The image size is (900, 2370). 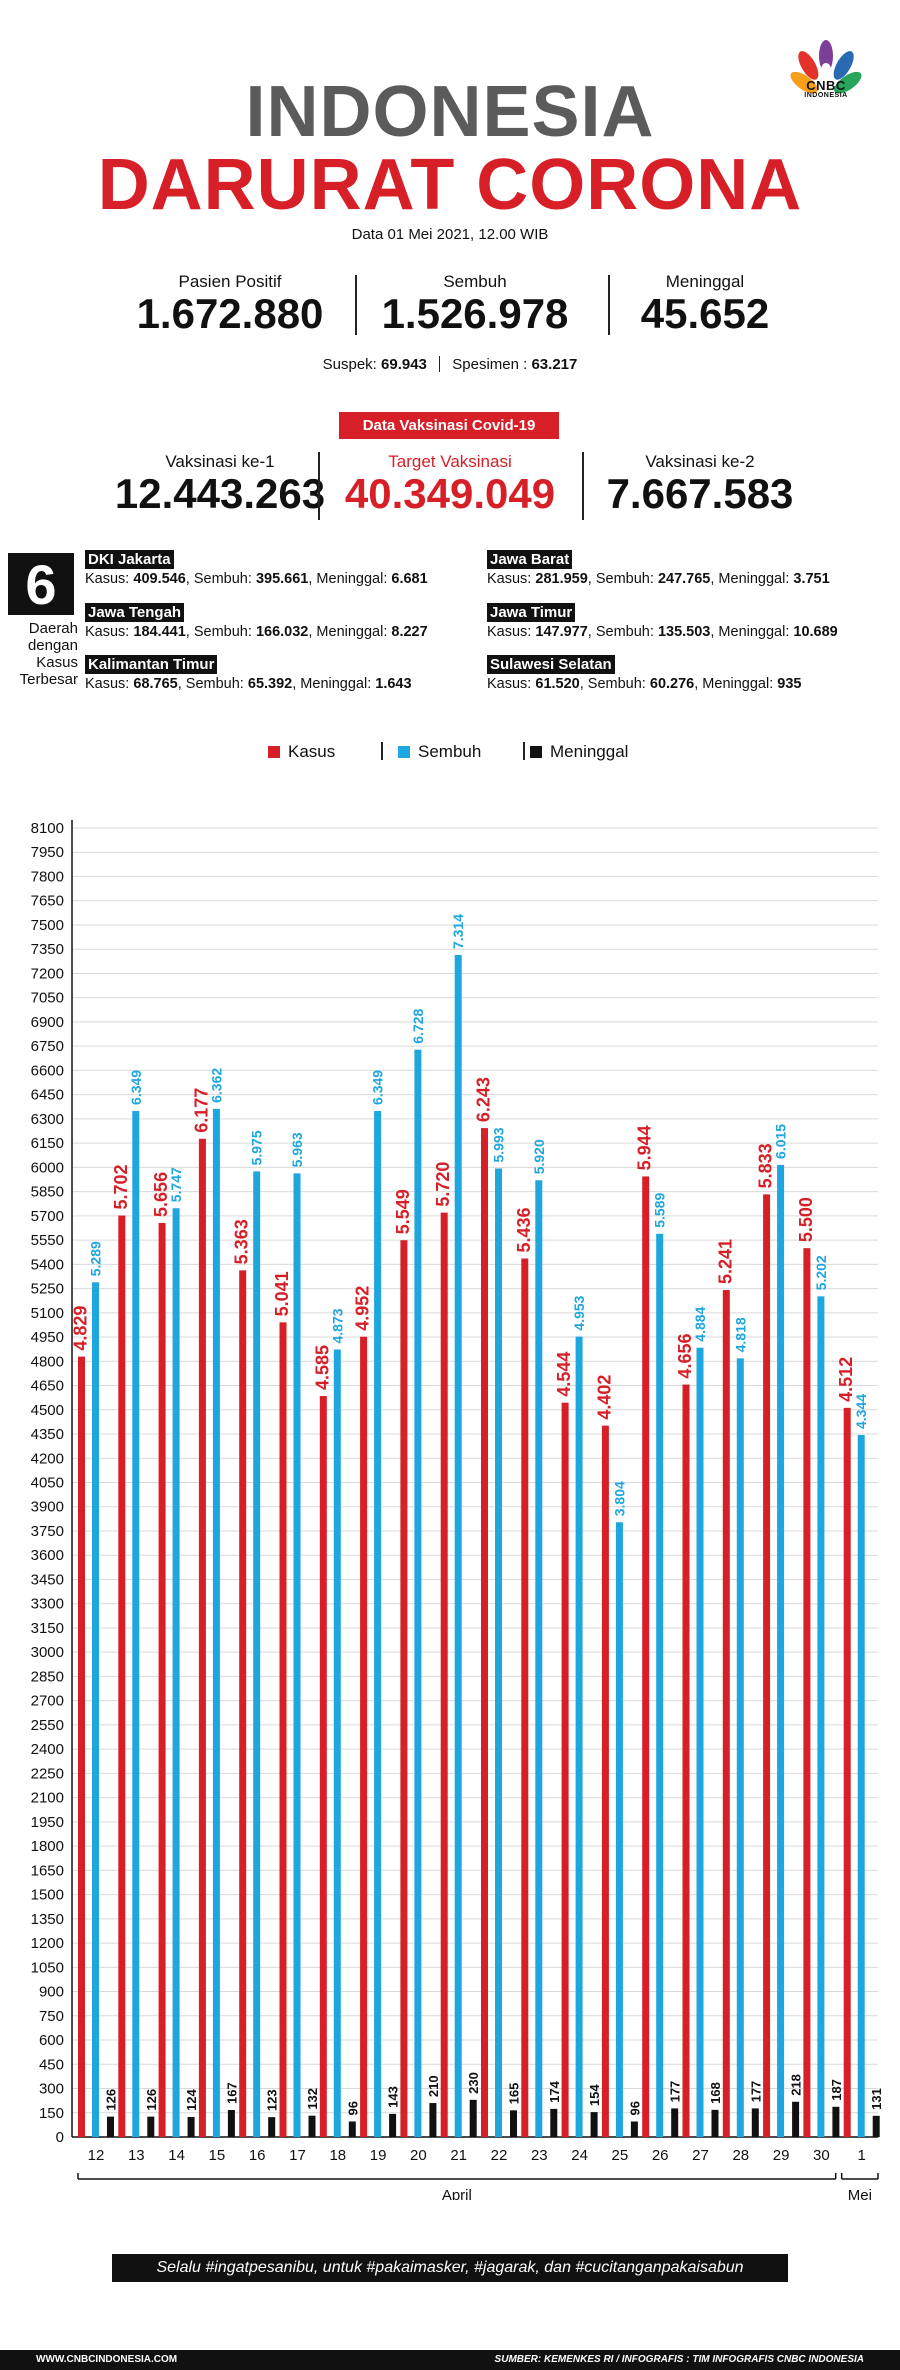 I want to click on y-tick-label: 4650, so click(x=47, y=1386).